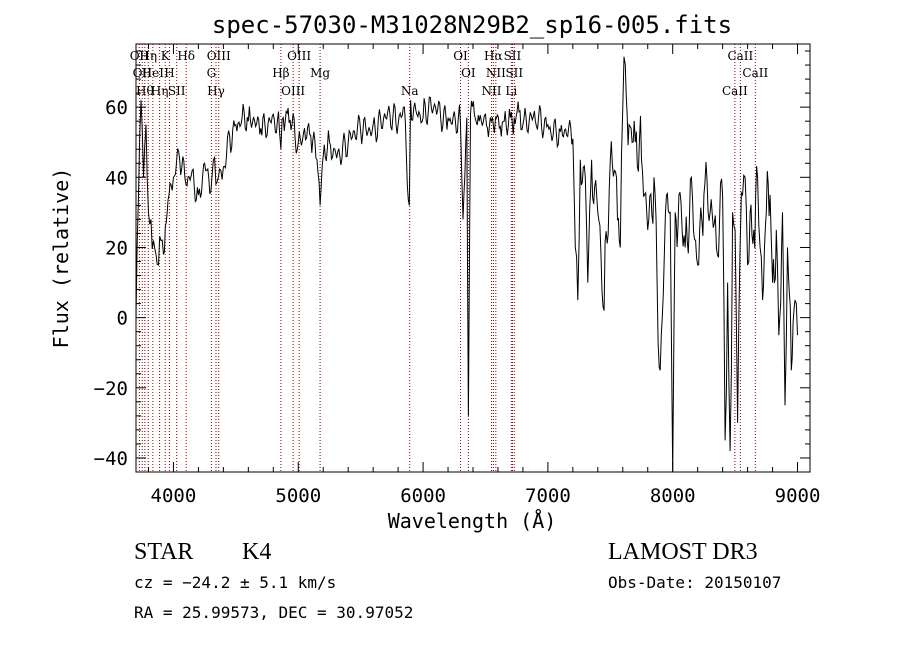 The height and width of the screenshot is (649, 900). I want to click on x-tick-label: 8000, so click(673, 496).